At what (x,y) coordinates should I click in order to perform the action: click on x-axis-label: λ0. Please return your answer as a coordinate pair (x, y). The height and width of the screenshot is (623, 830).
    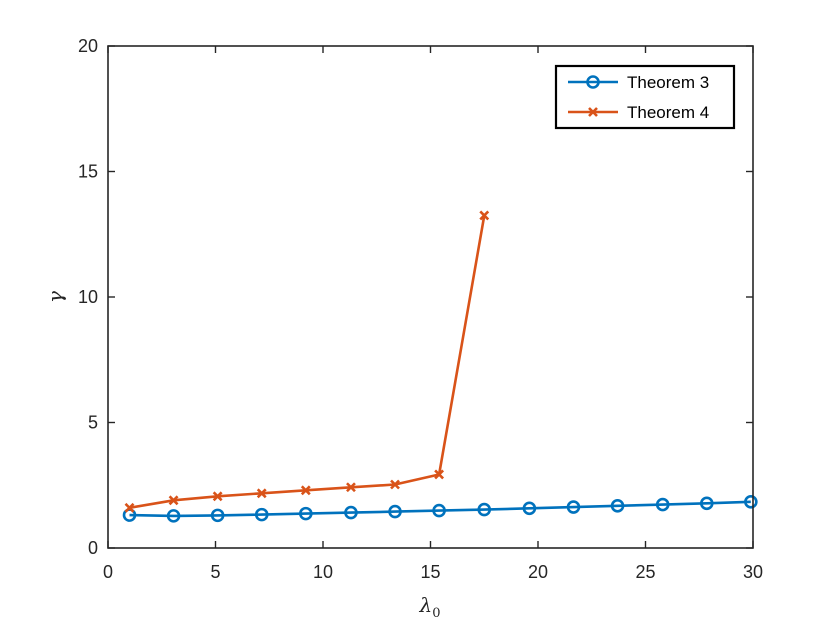
    Looking at the image, I should click on (430, 607).